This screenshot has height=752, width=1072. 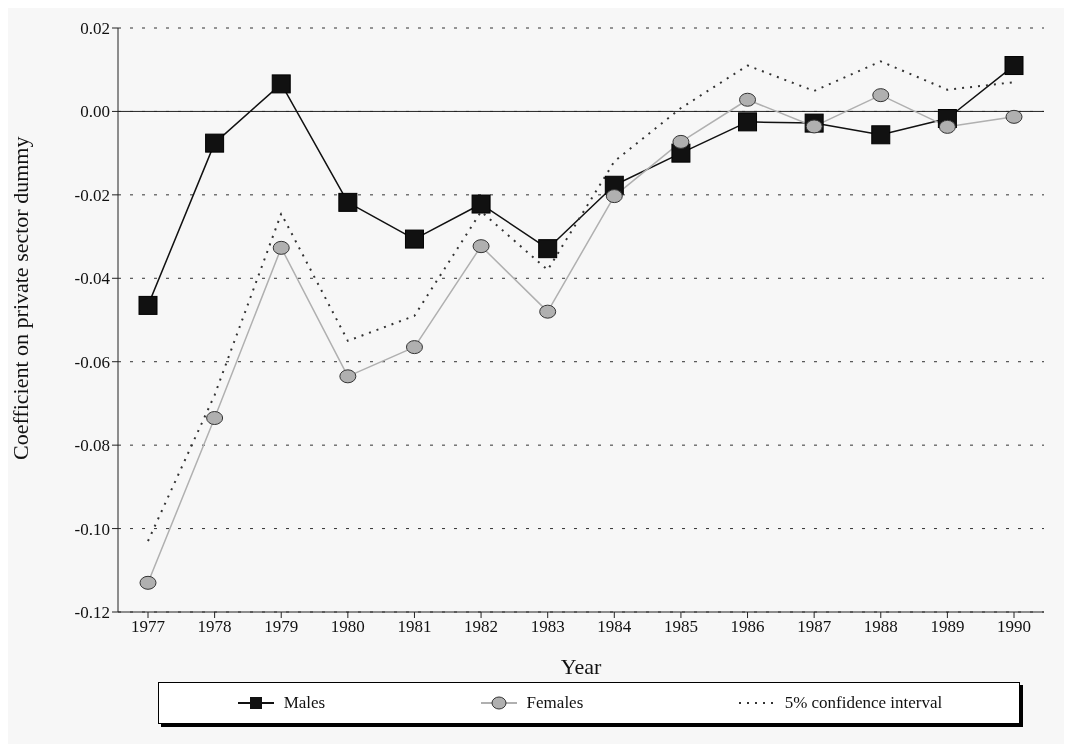 I want to click on x-axis-title: Year, so click(x=581, y=666).